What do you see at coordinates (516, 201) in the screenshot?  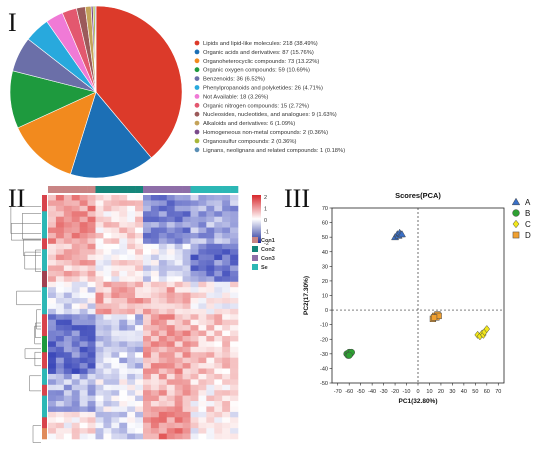 I see `pca-legend-marker-A` at bounding box center [516, 201].